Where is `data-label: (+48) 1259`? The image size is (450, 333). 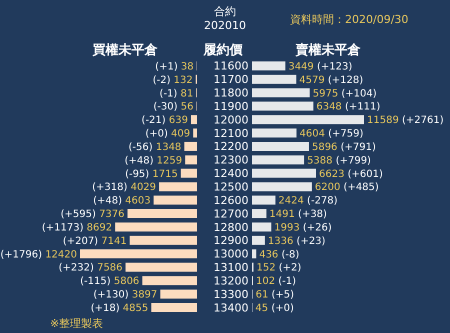 data-label: (+48) 1259 is located at coordinates (153, 160).